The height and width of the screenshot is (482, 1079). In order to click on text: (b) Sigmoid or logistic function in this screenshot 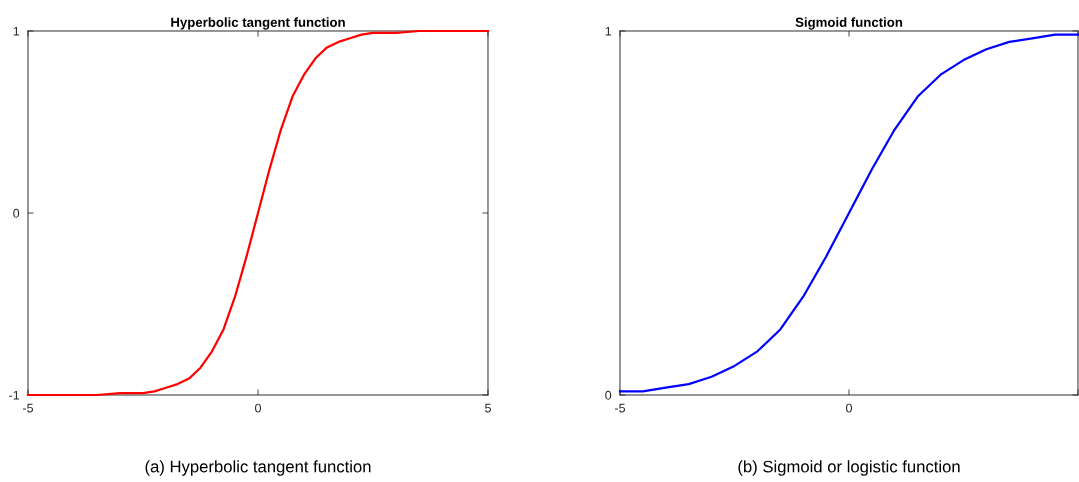, I will do `click(849, 468)`.